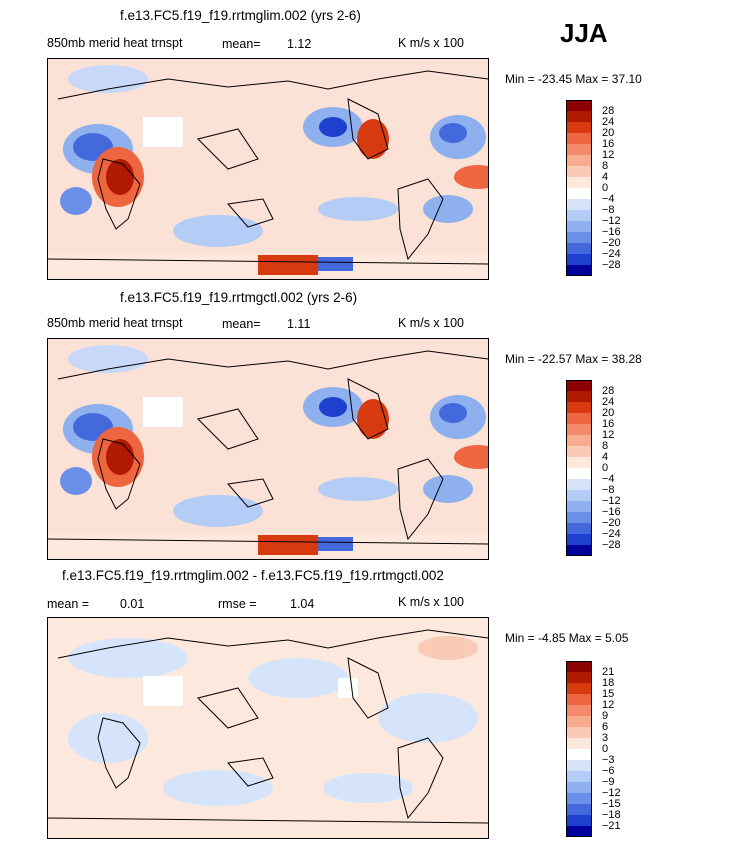  What do you see at coordinates (240, 15) in the screenshot?
I see `panel-1-title: f.e13.FC5.f19_f19.rrtmglim.002 (yrs 2-6)` at bounding box center [240, 15].